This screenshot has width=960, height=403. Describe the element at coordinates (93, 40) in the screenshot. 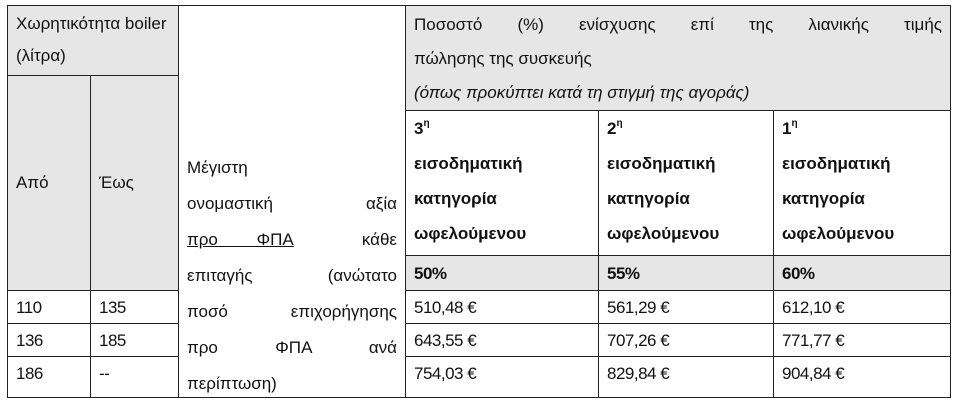

I see `capacity-header: Χωρητικότητα boiler (λίτρα)` at that location.